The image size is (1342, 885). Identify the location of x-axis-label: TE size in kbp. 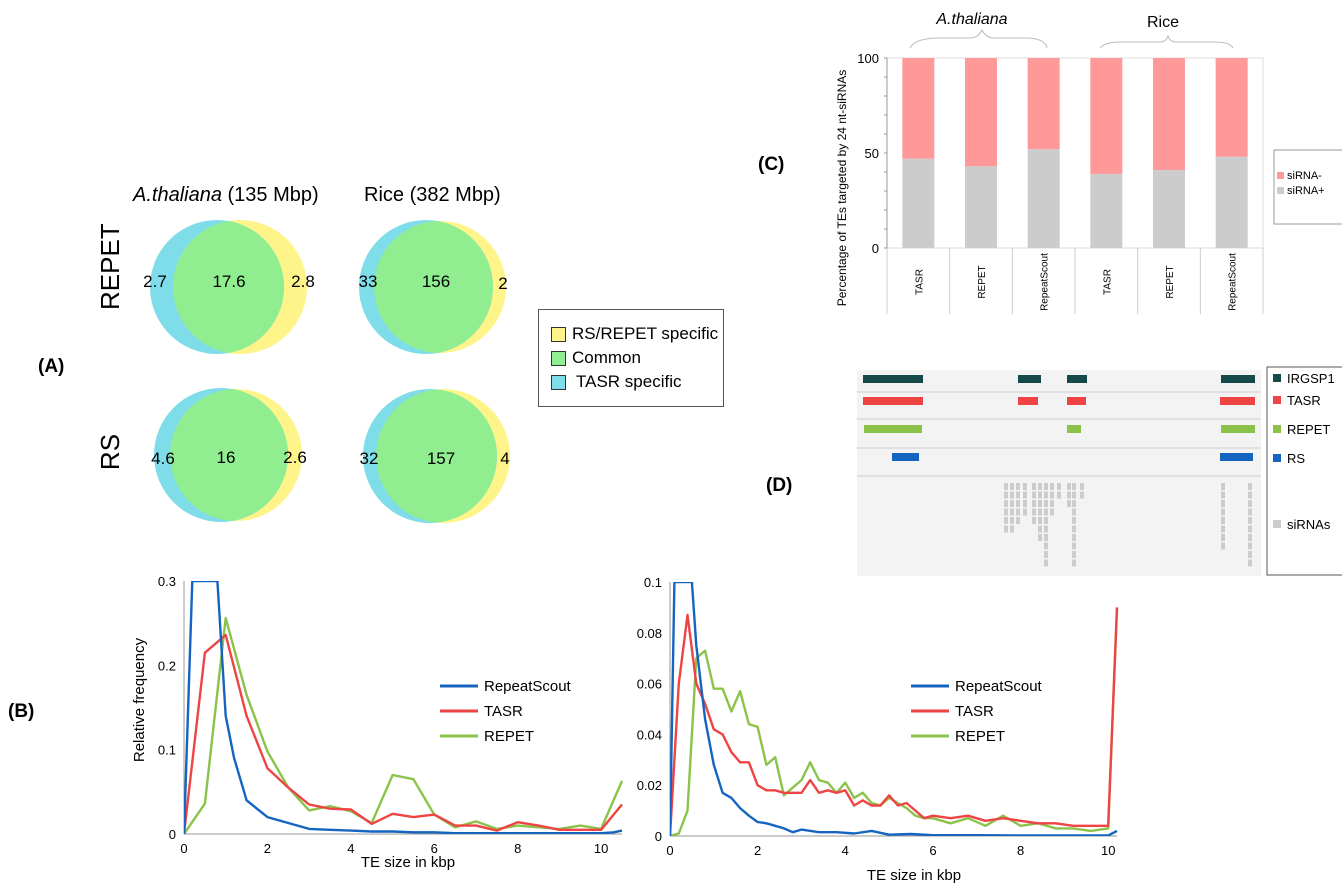
(408, 862).